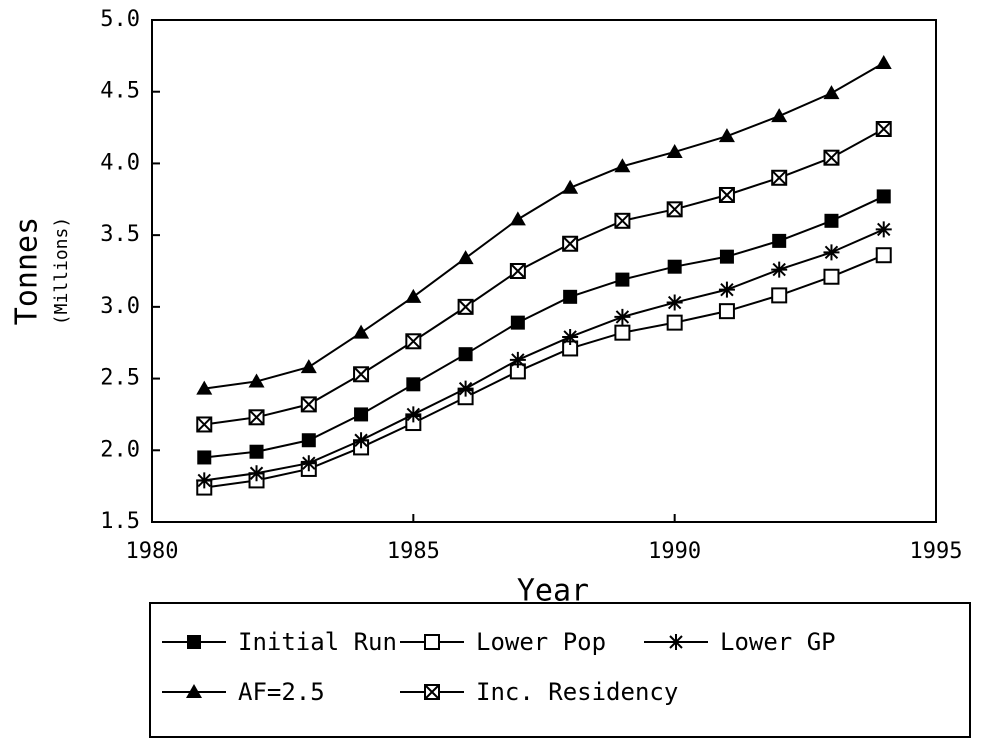 The width and height of the screenshot is (989, 745). I want to click on y-tick-label: 1.5, so click(120, 521).